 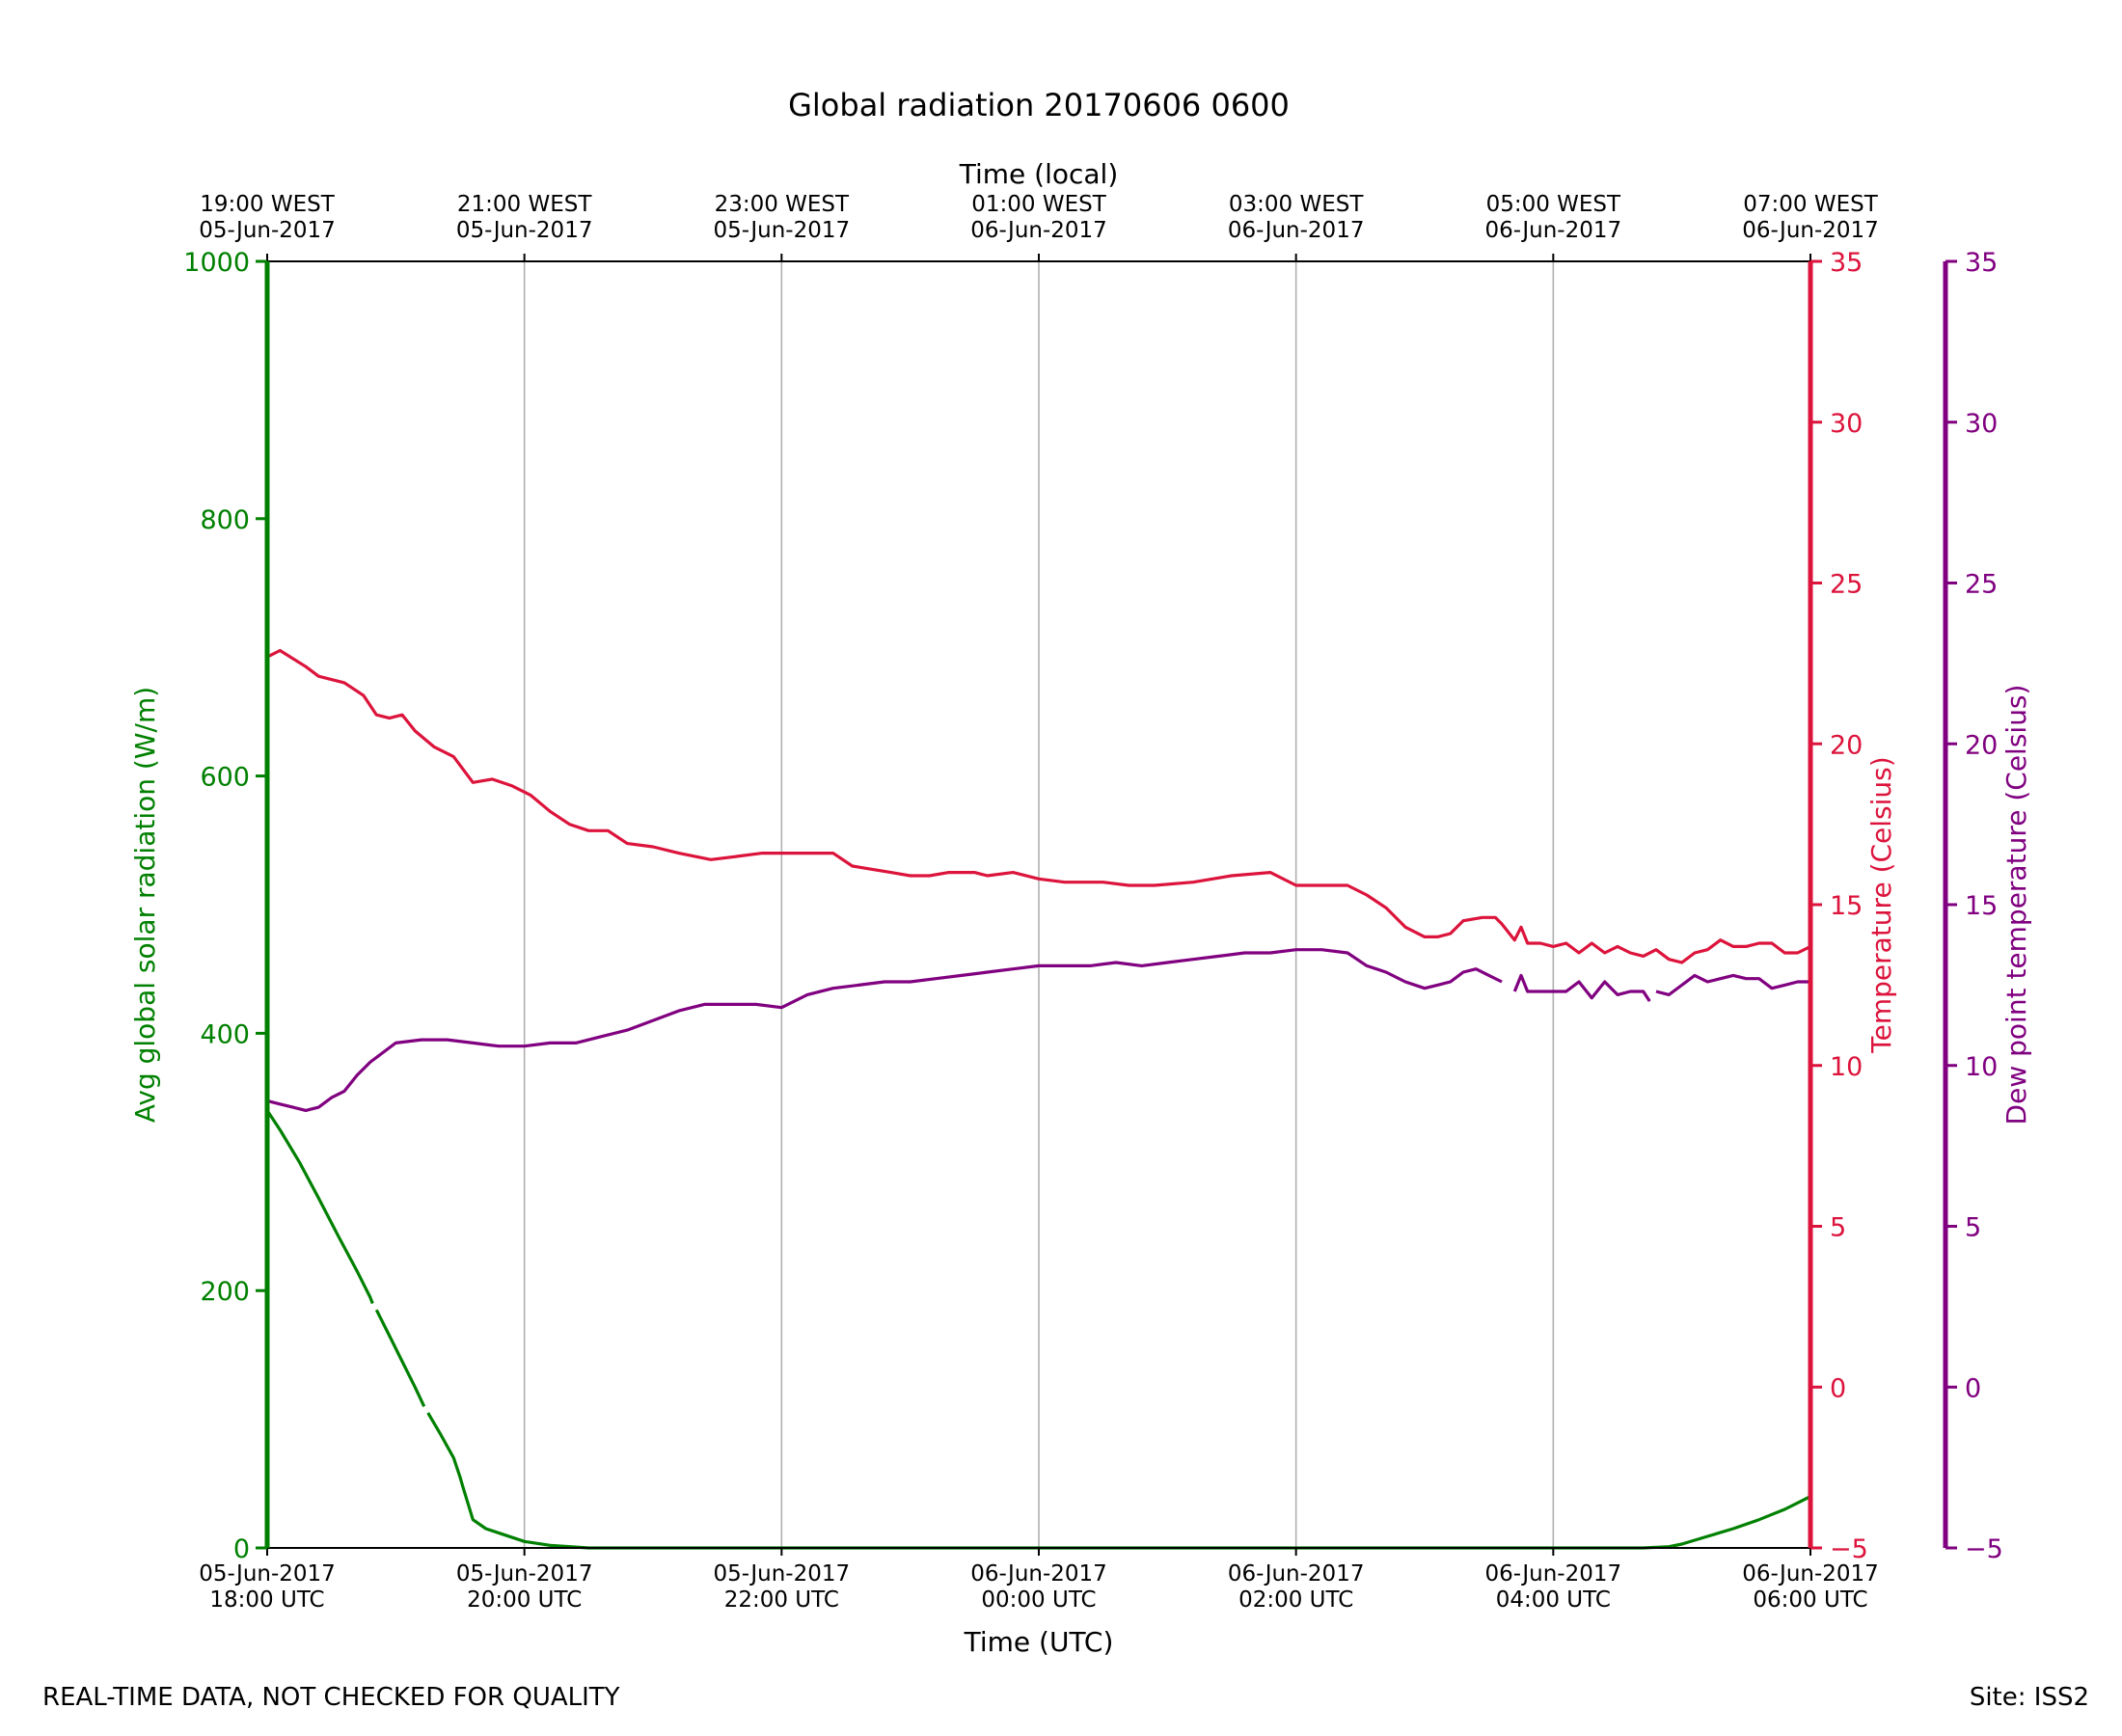 What do you see at coordinates (782, 1600) in the screenshot?
I see `x-tick-label: 22:00 UTC` at bounding box center [782, 1600].